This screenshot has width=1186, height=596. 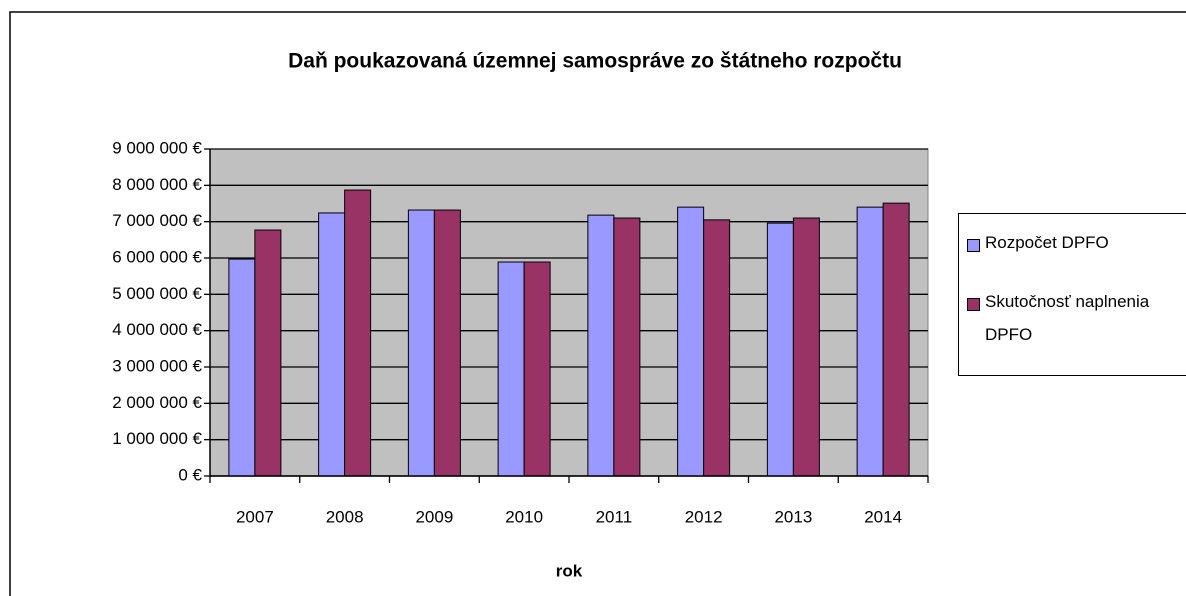 I want to click on y-tick-label: 4 000 000 €, so click(x=157, y=329).